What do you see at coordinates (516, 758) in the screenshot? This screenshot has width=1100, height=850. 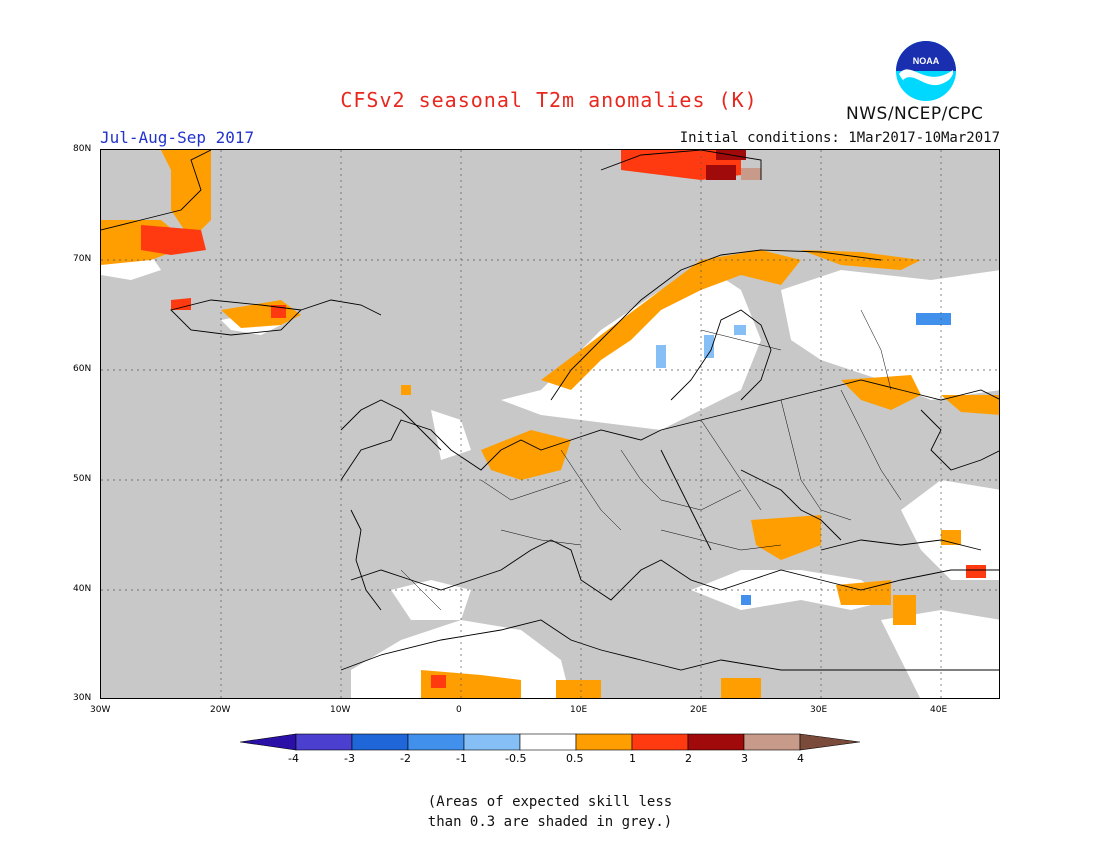 I see `colorbar-label: -0.5` at bounding box center [516, 758].